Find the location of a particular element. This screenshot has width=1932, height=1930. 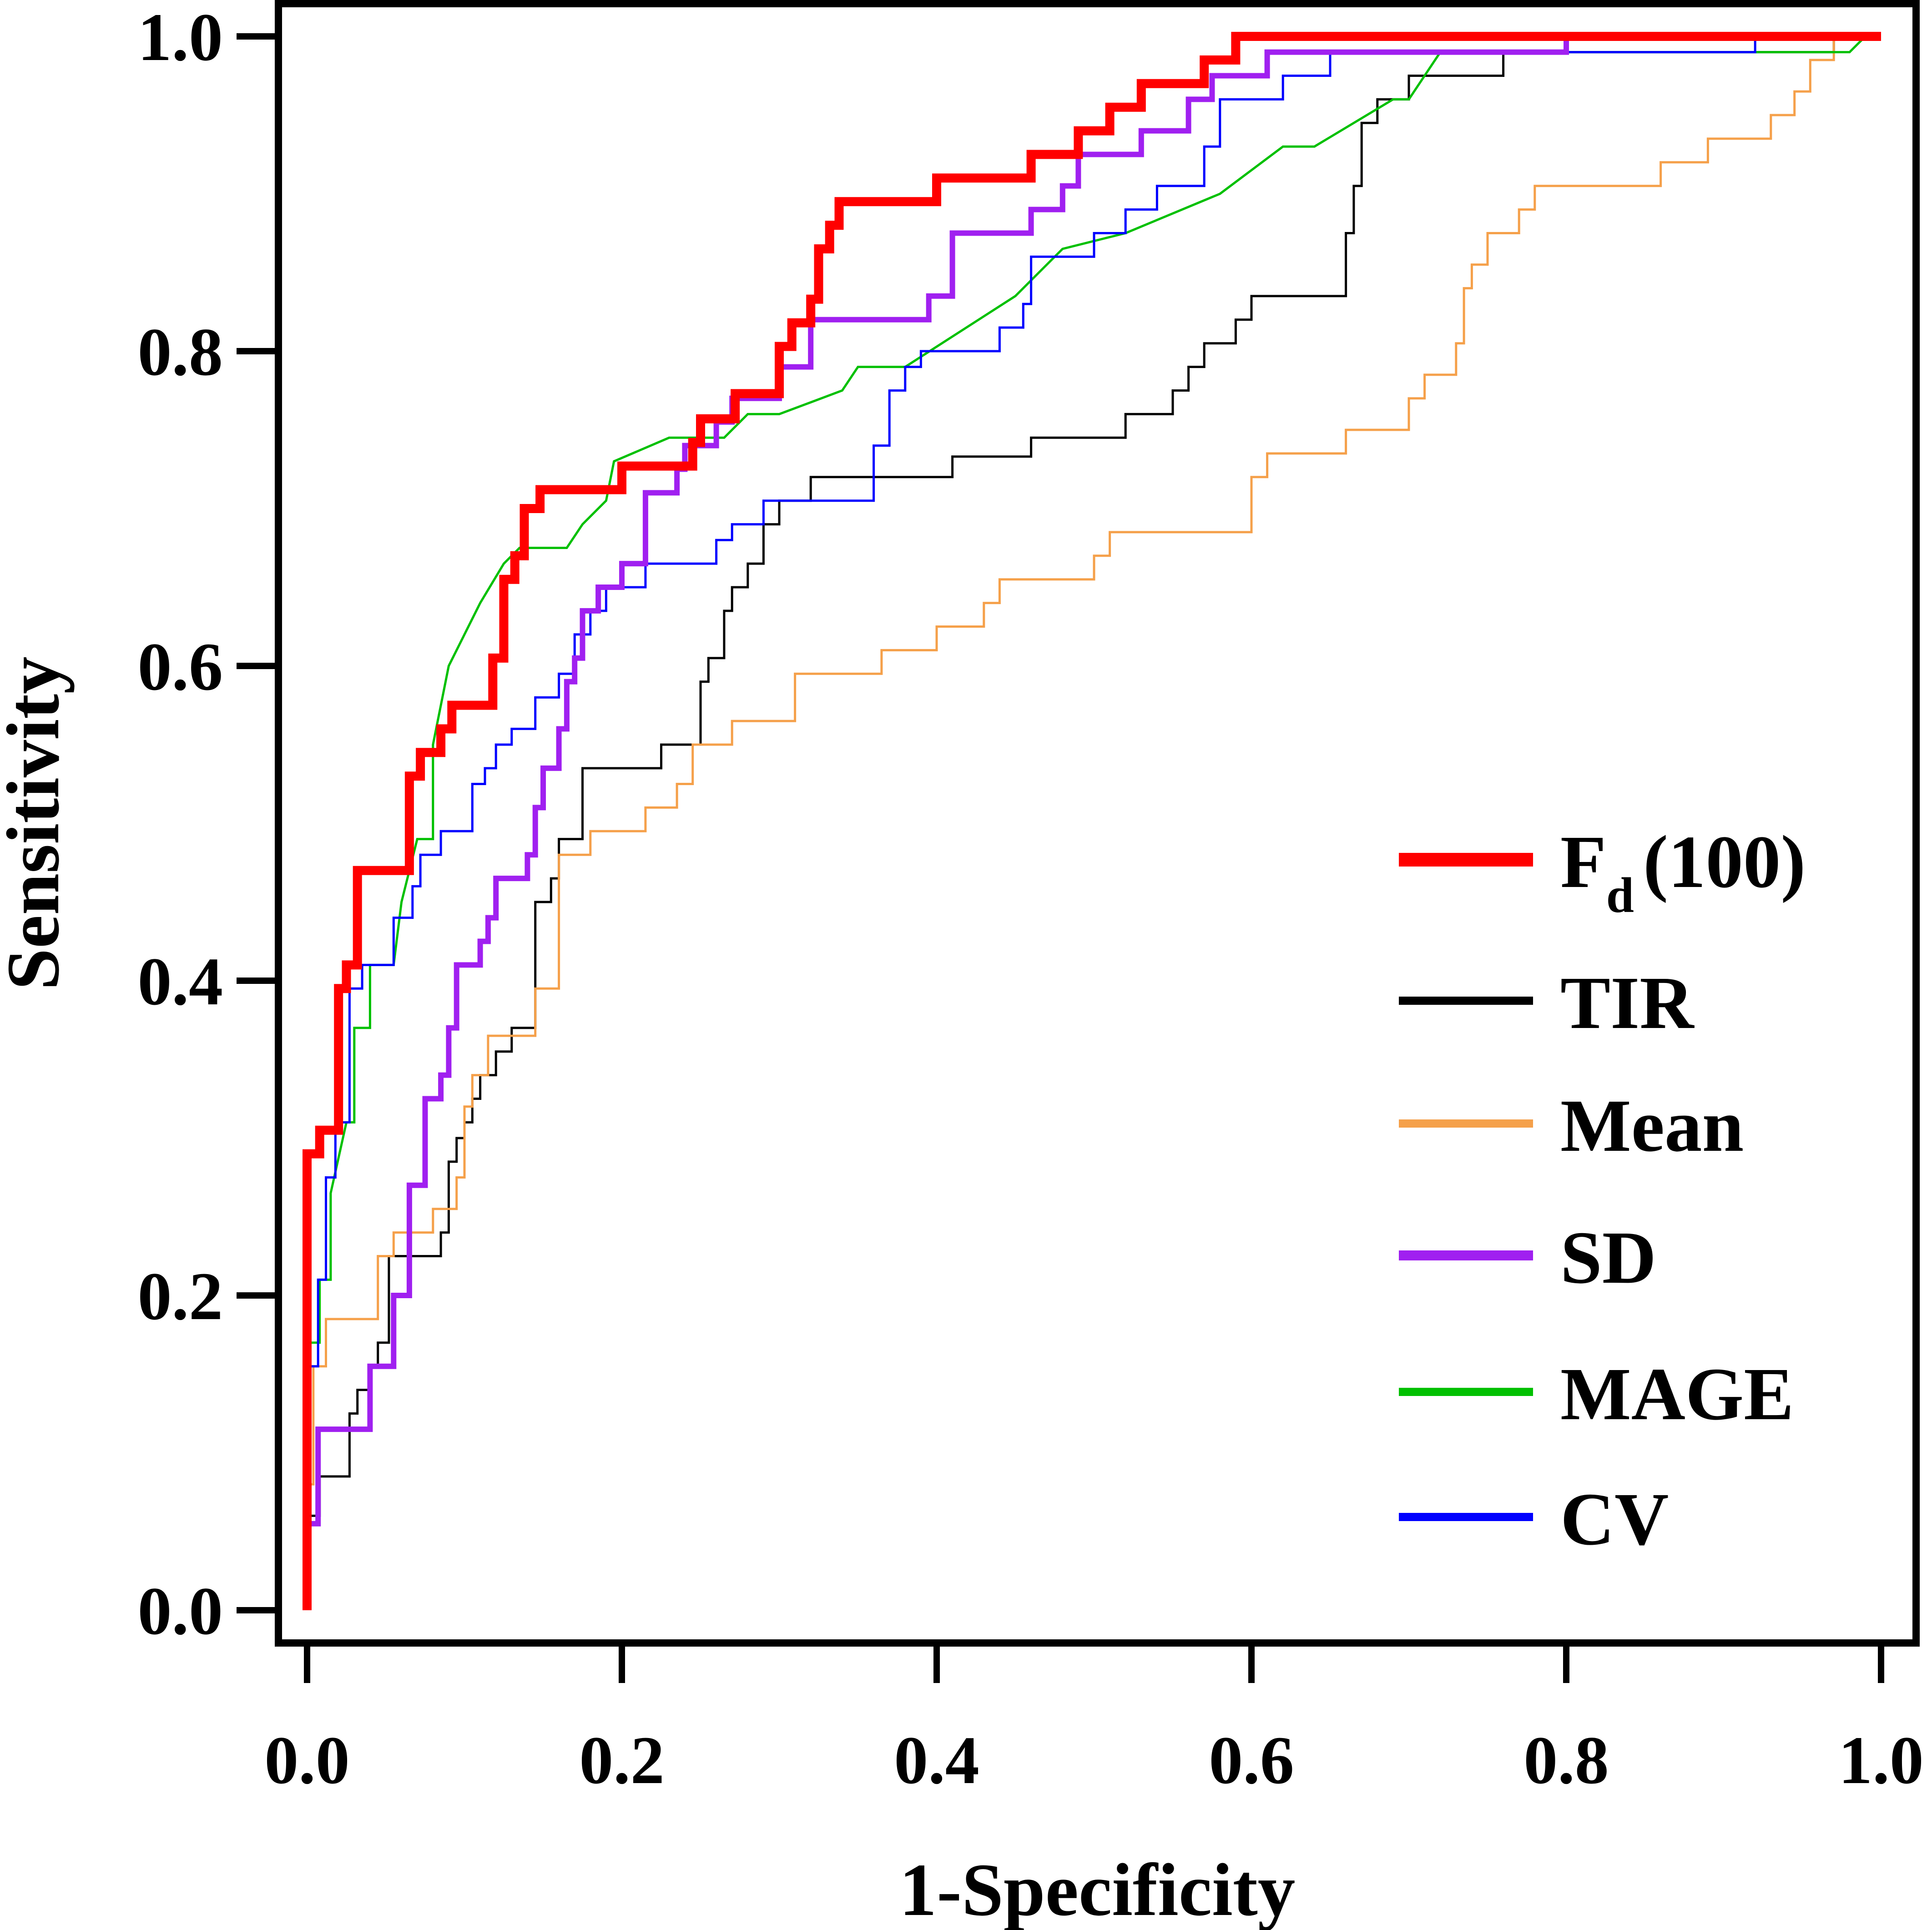

x-axis-title: 1-Specificity is located at coordinates (1097, 1889).